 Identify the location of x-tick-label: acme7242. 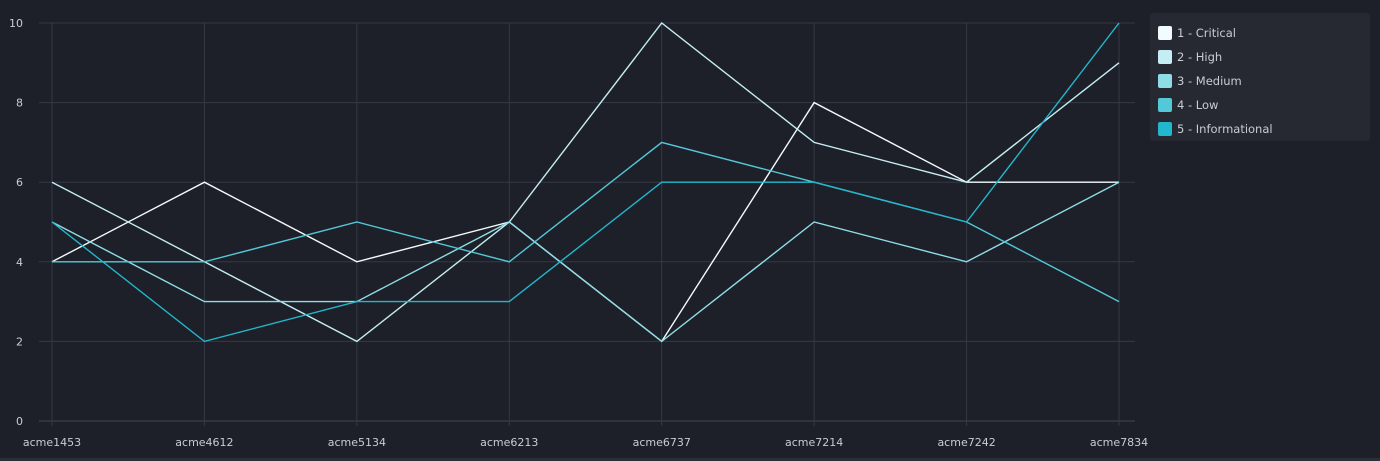
(966, 442).